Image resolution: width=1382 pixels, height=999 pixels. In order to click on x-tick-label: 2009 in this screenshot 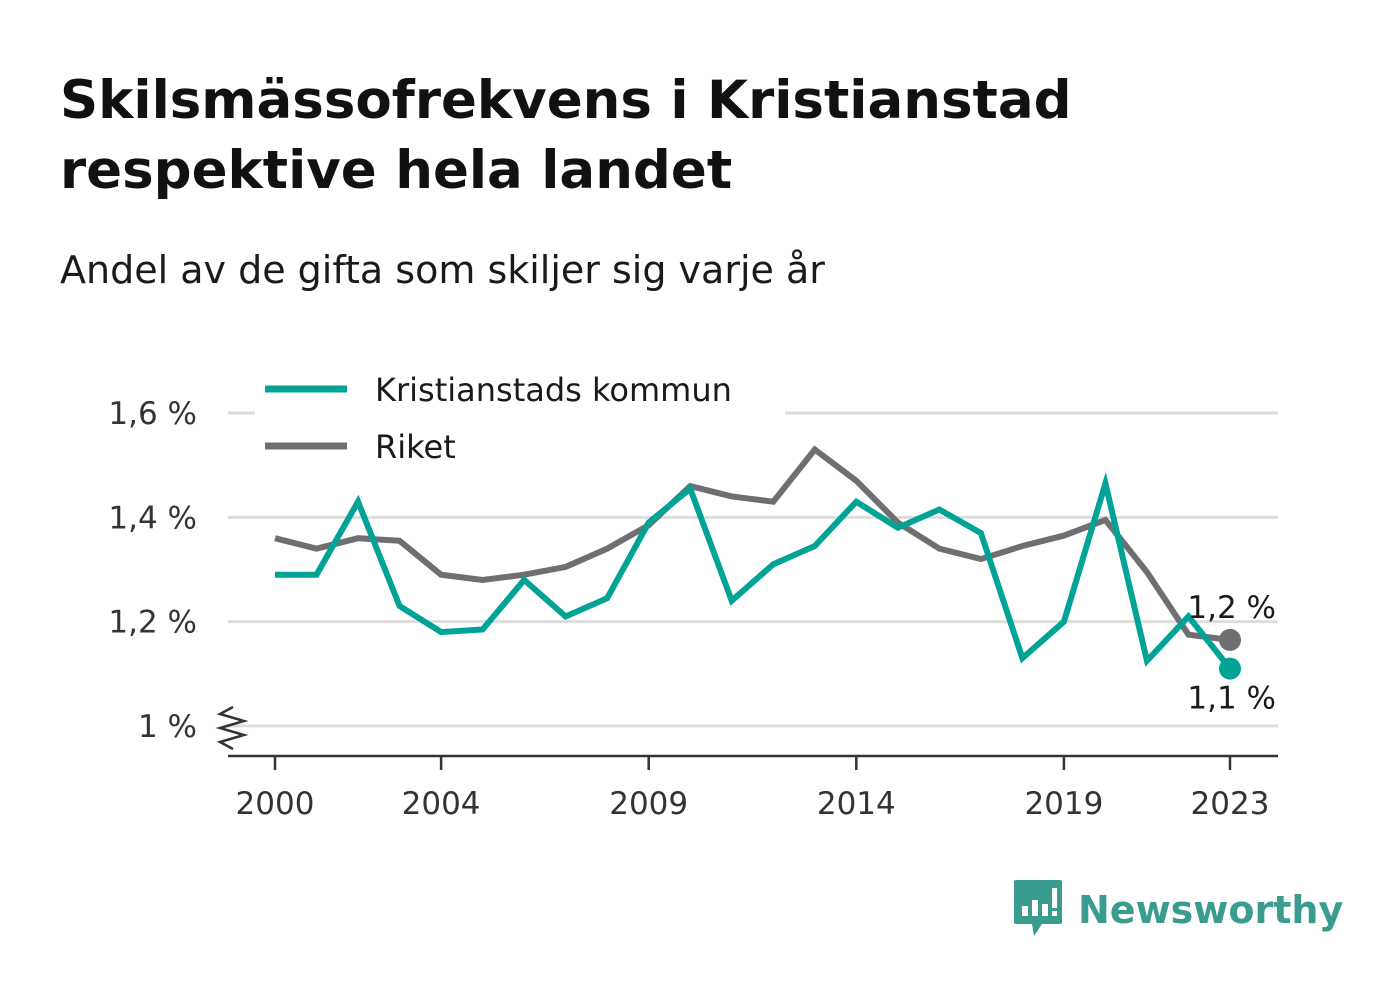, I will do `click(648, 804)`.